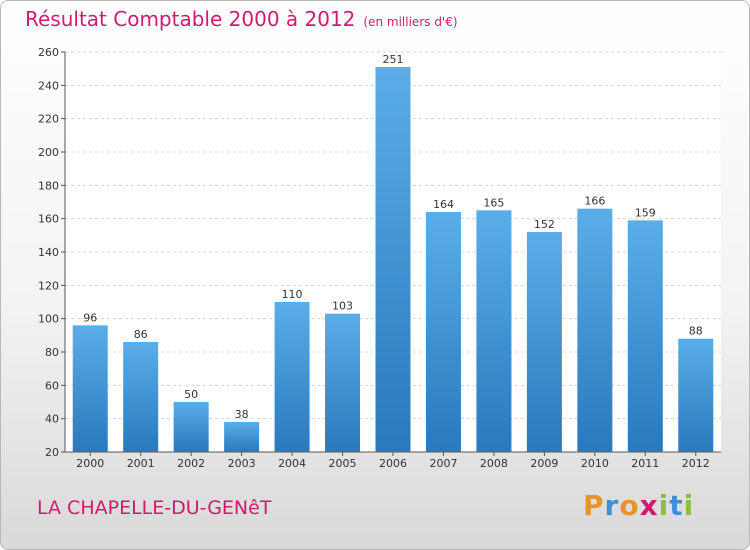 The width and height of the screenshot is (750, 550). Describe the element at coordinates (191, 394) in the screenshot. I see `bar-value-label: 50` at that location.